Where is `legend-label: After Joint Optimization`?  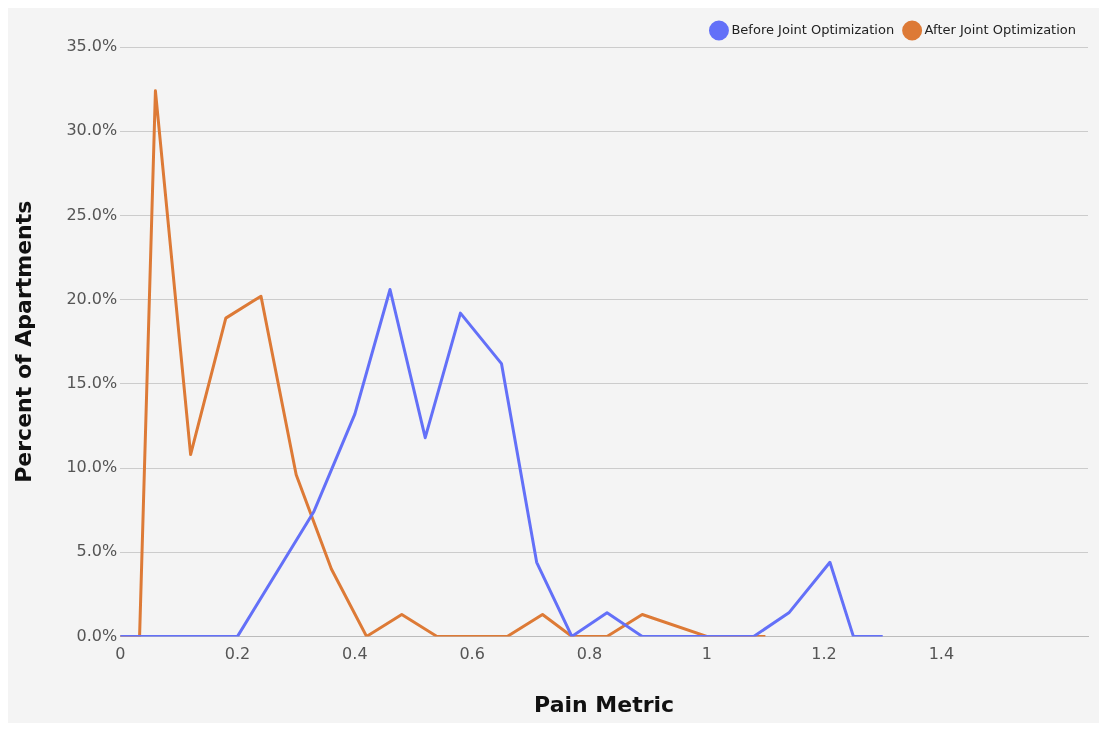
legend-label: After Joint Optimization is located at coordinates (1000, 29).